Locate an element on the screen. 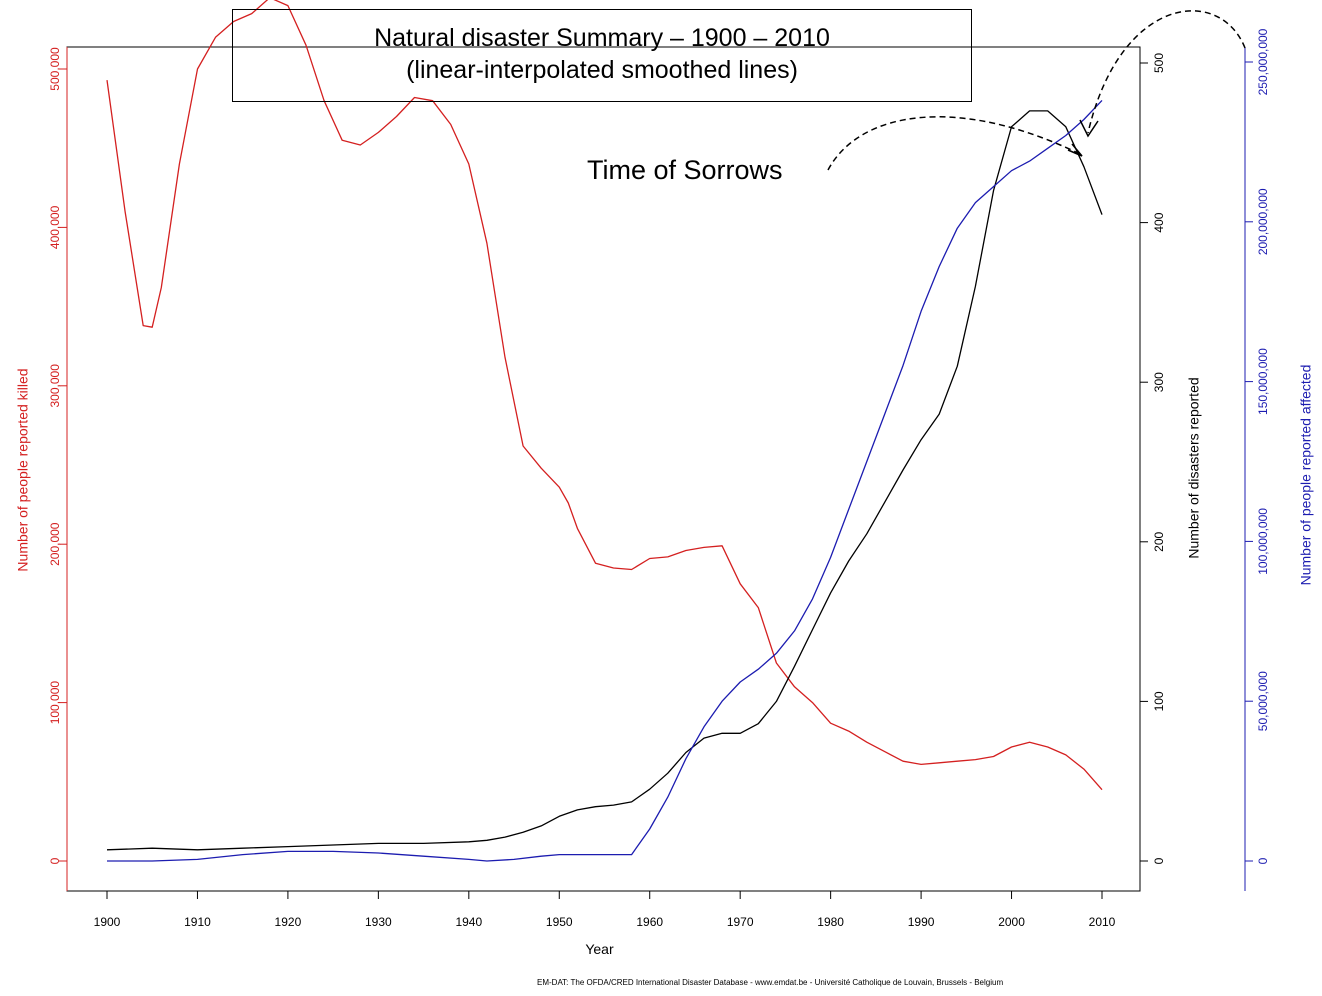 Image resolution: width=1322 pixels, height=996 pixels. affected-axis-title: Number of people reported affected is located at coordinates (1306, 475).